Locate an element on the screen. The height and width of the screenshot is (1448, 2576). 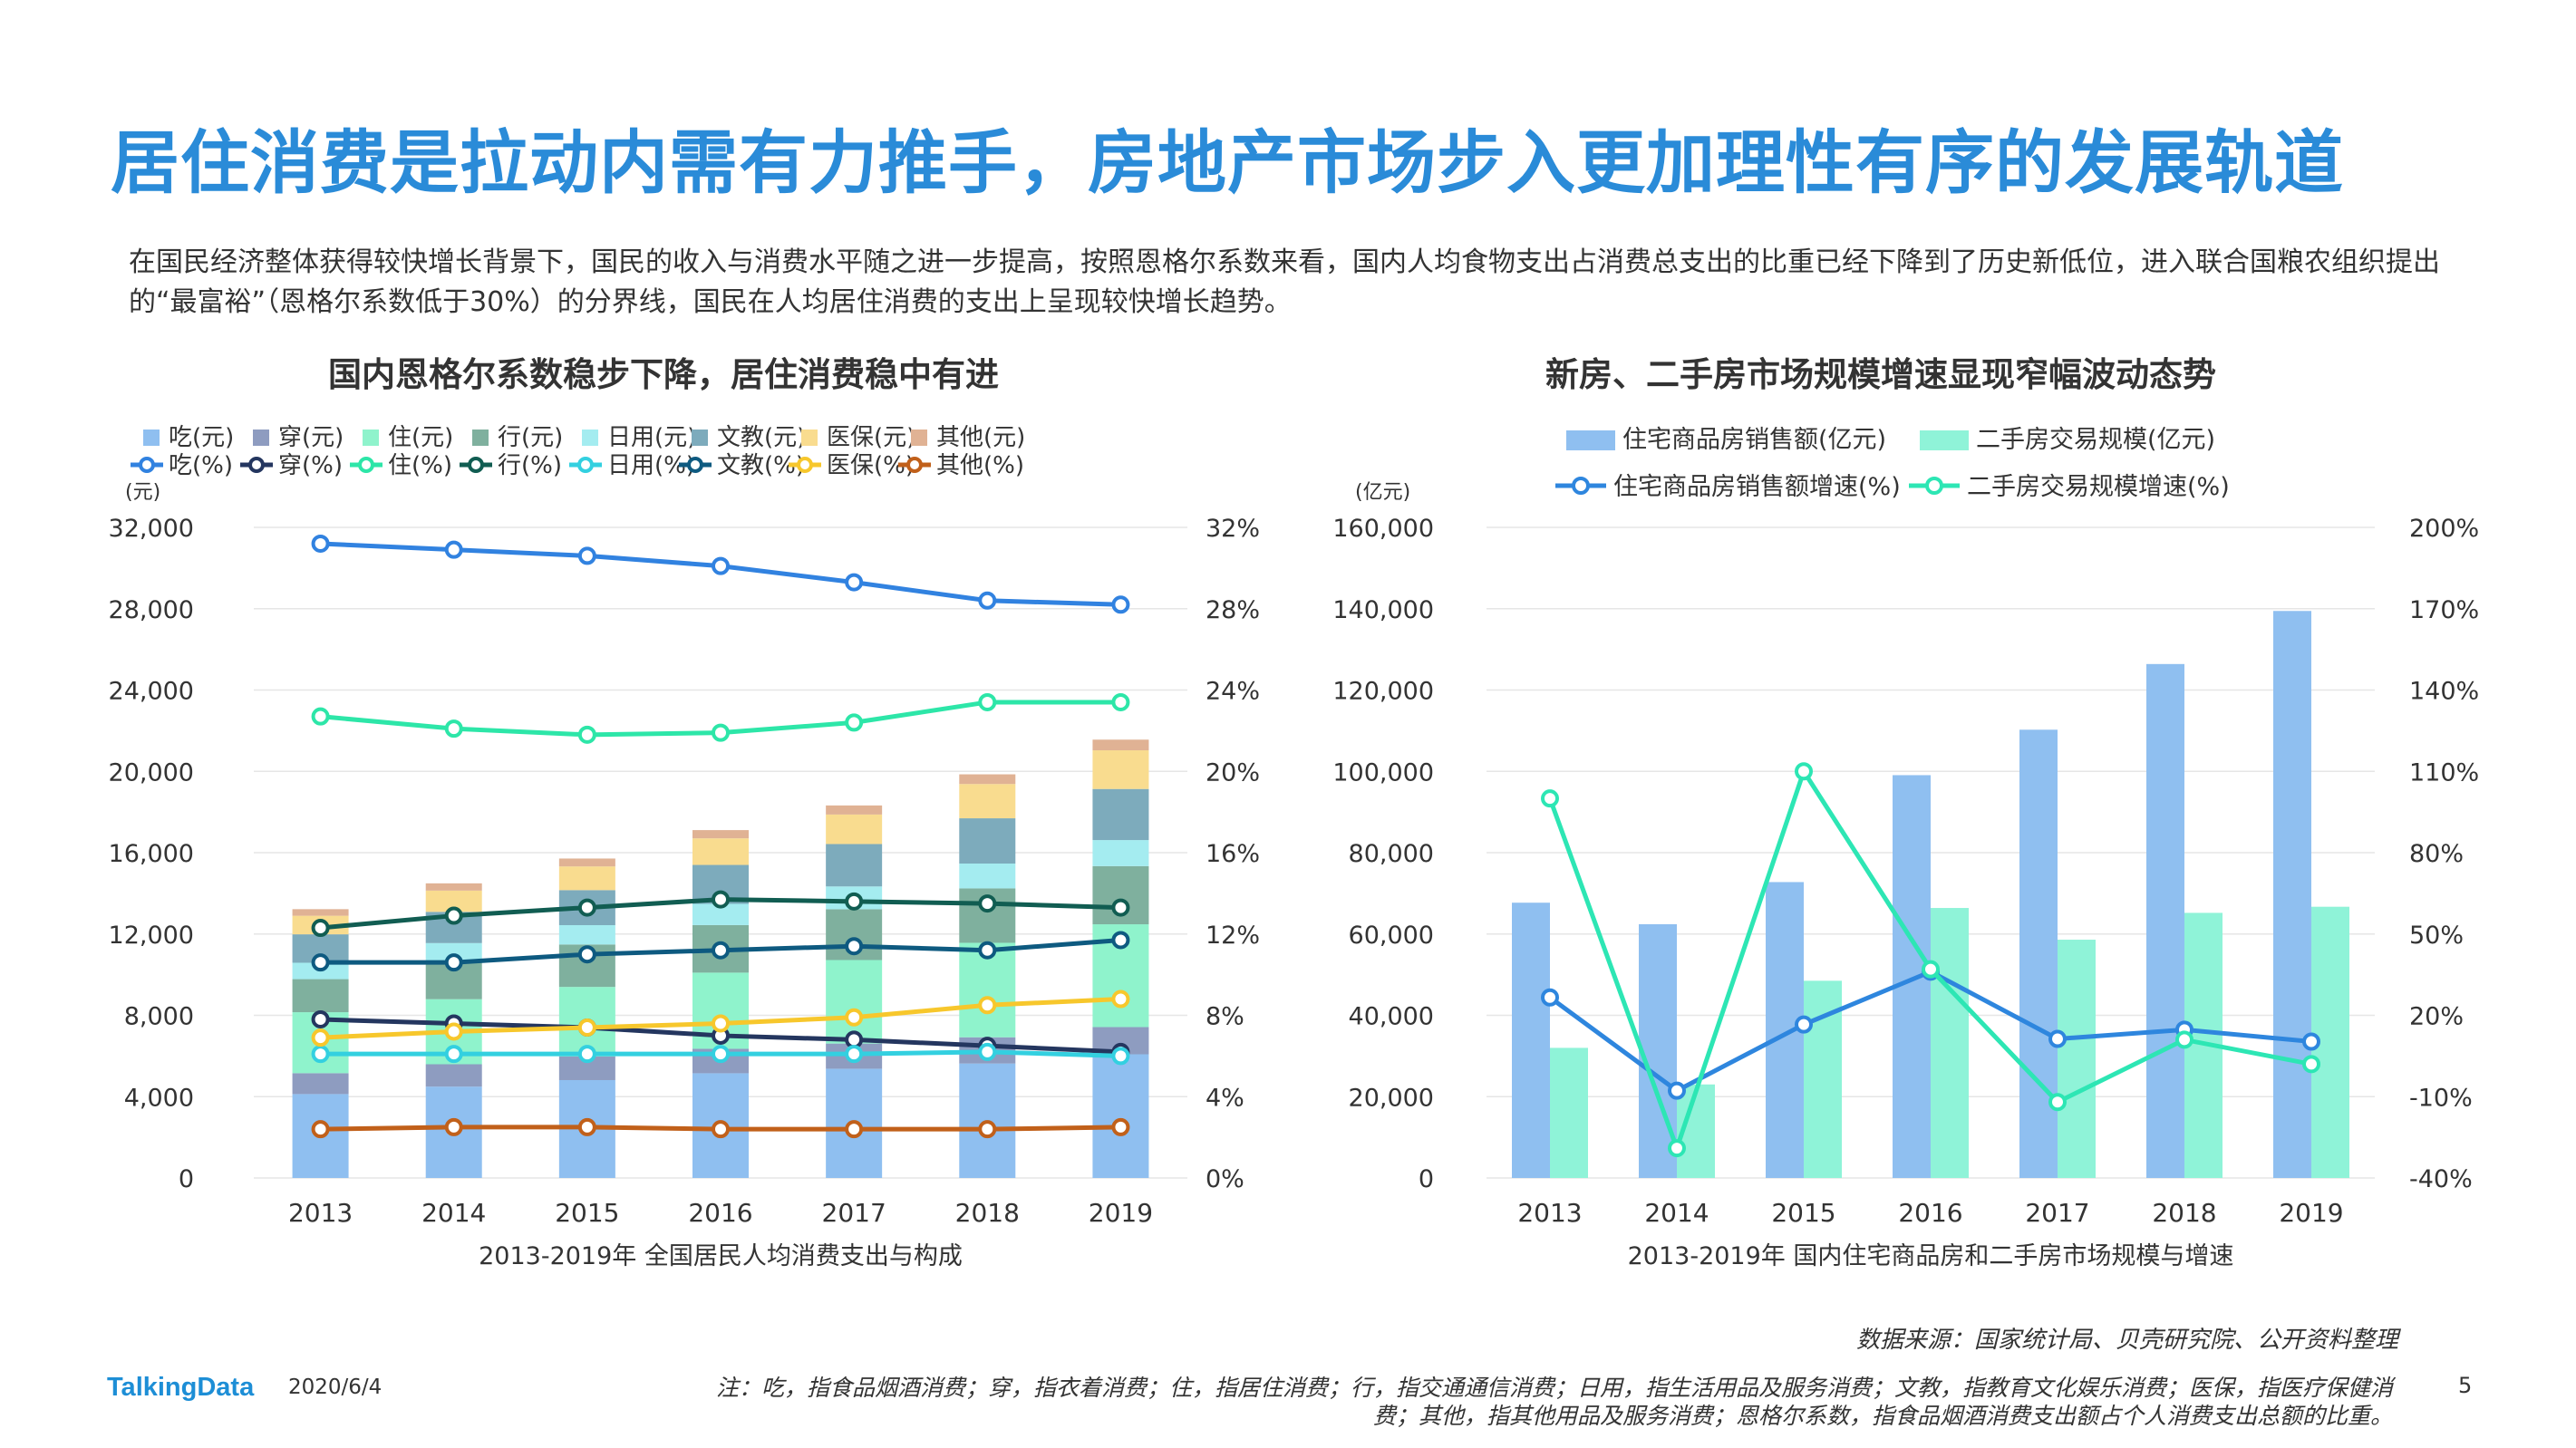
legend-label: 住(%) is located at coordinates (420, 465).